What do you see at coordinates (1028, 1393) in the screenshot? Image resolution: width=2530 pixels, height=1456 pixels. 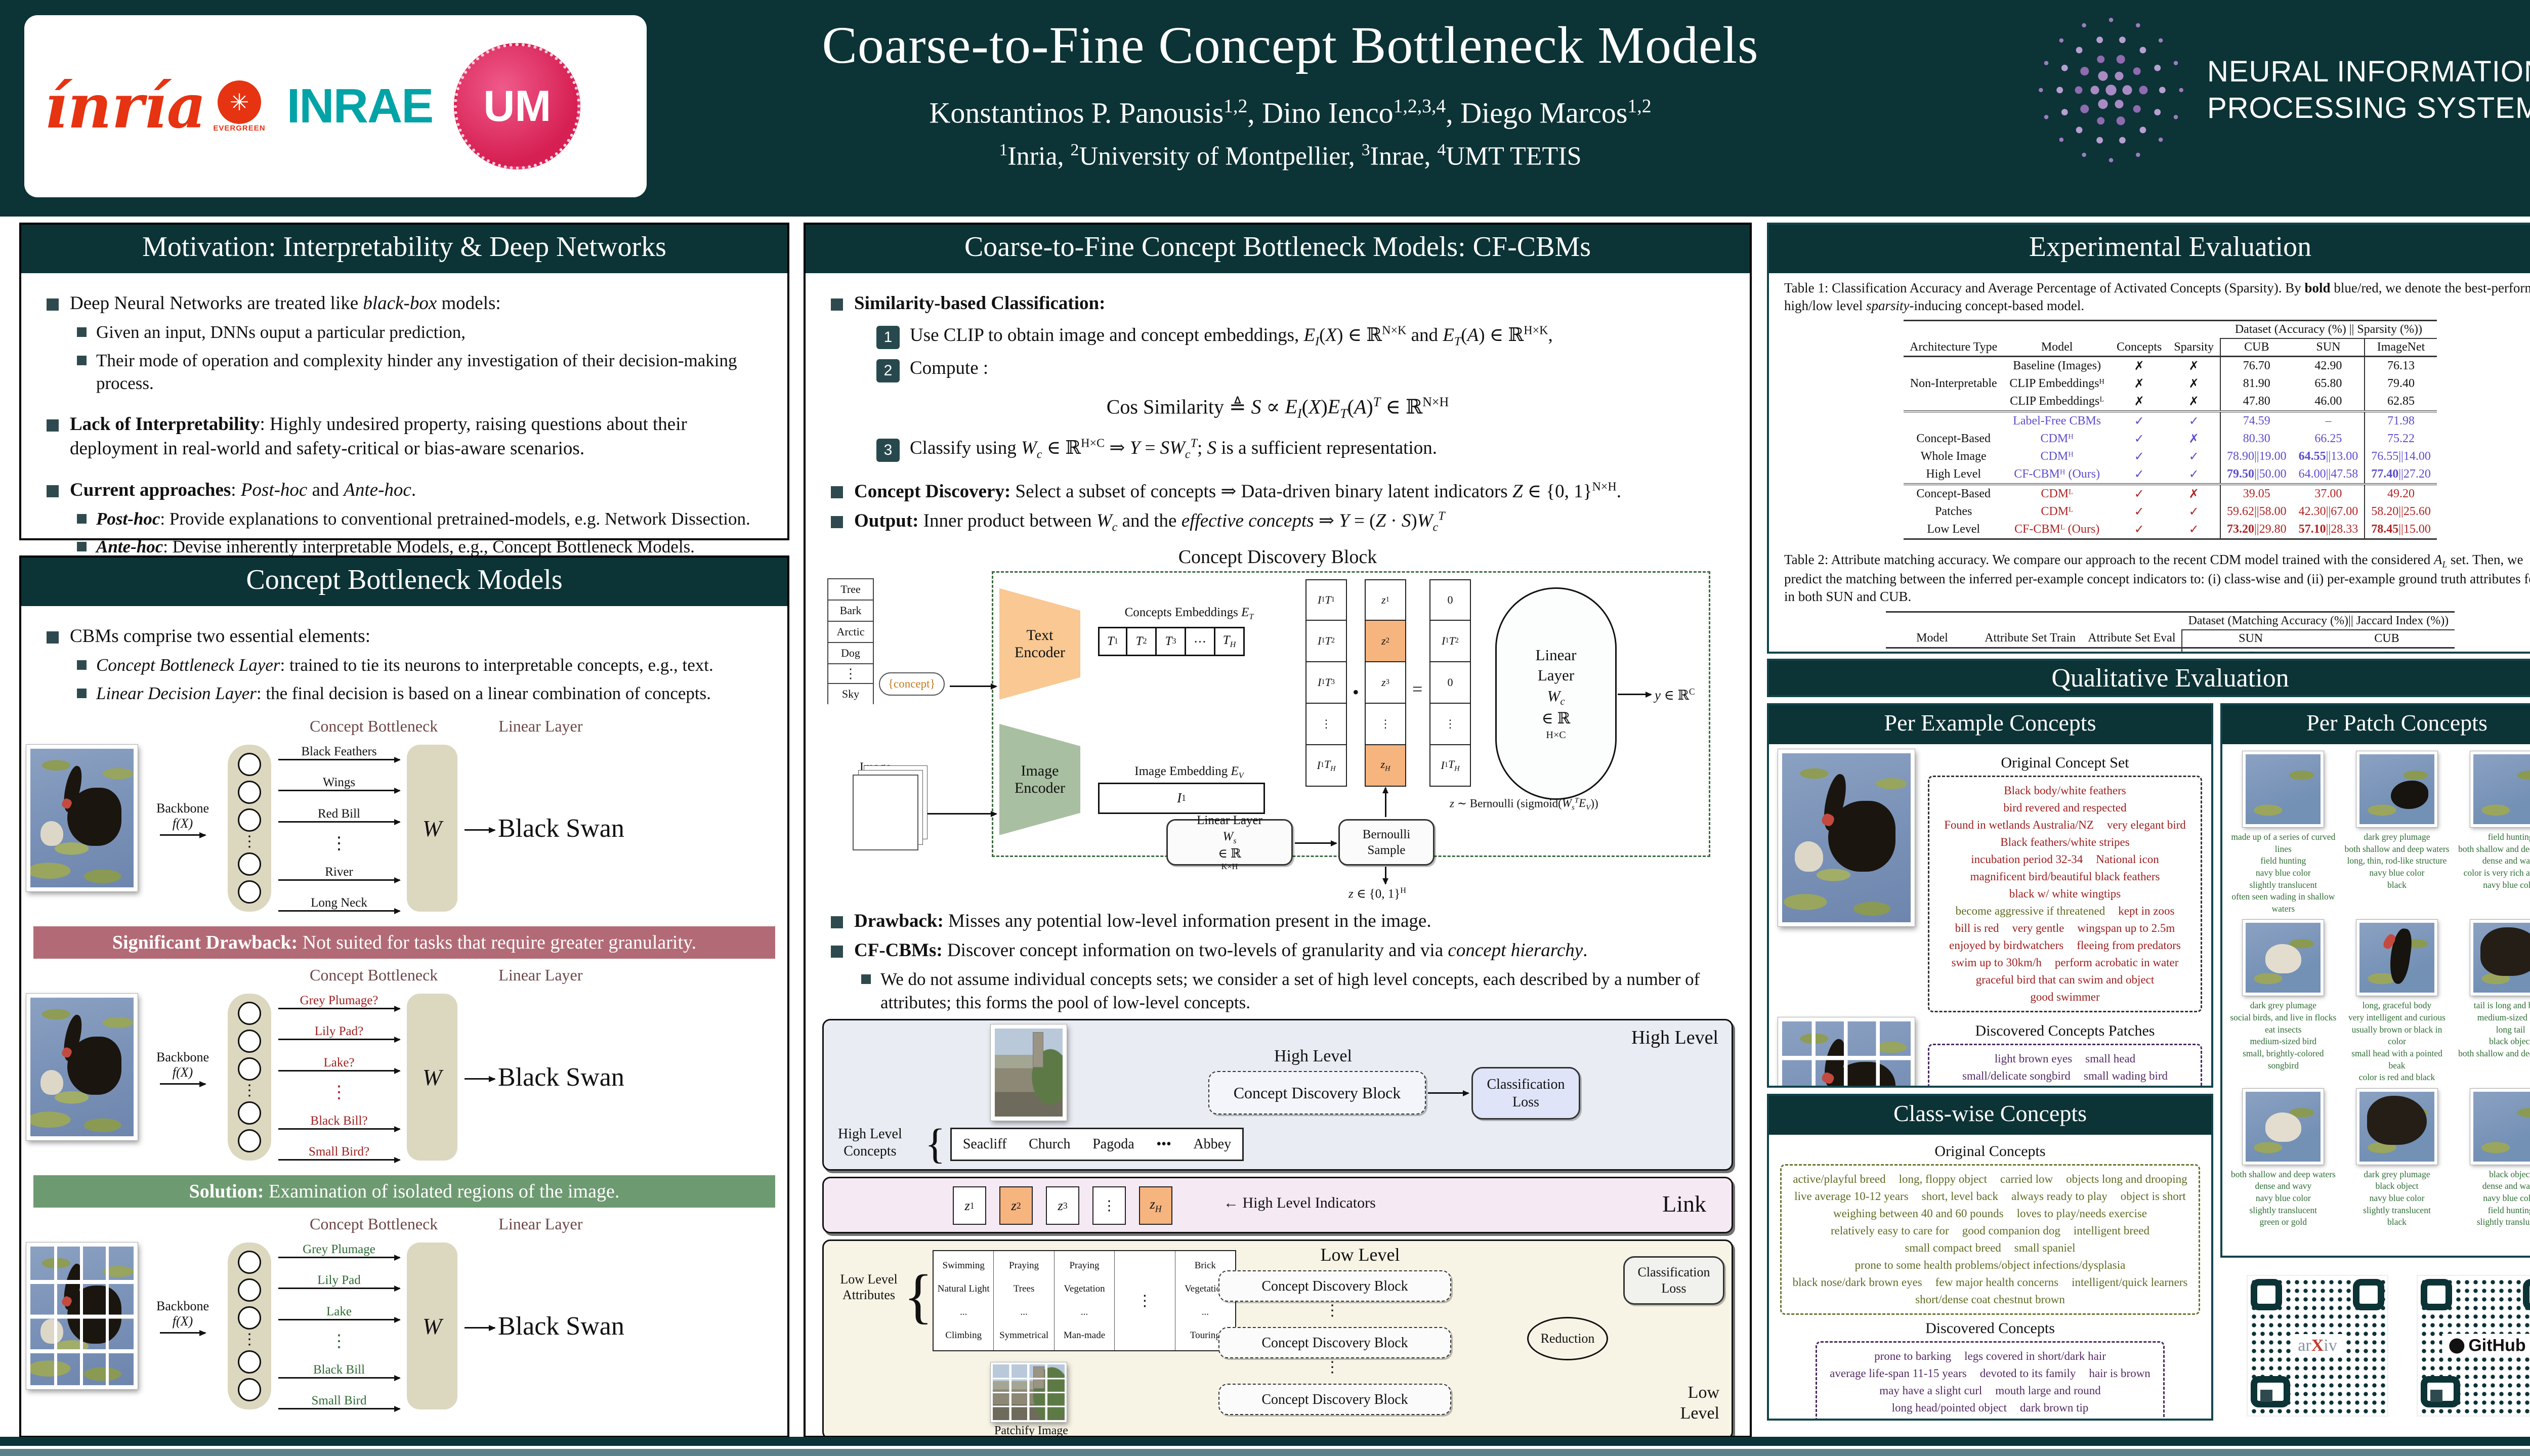 I see `patchify-building-photo` at bounding box center [1028, 1393].